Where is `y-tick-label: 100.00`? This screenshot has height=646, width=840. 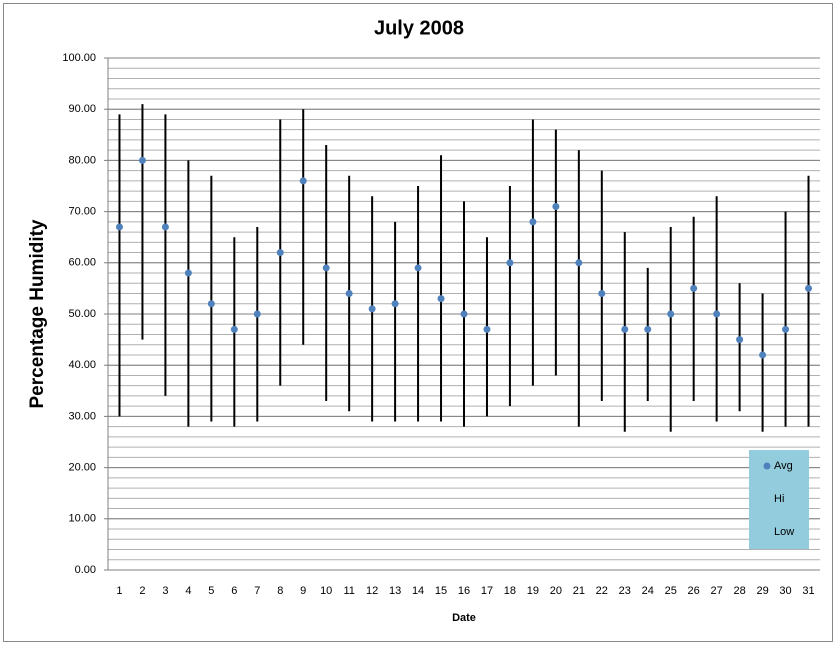
y-tick-label: 100.00 is located at coordinates (79, 58).